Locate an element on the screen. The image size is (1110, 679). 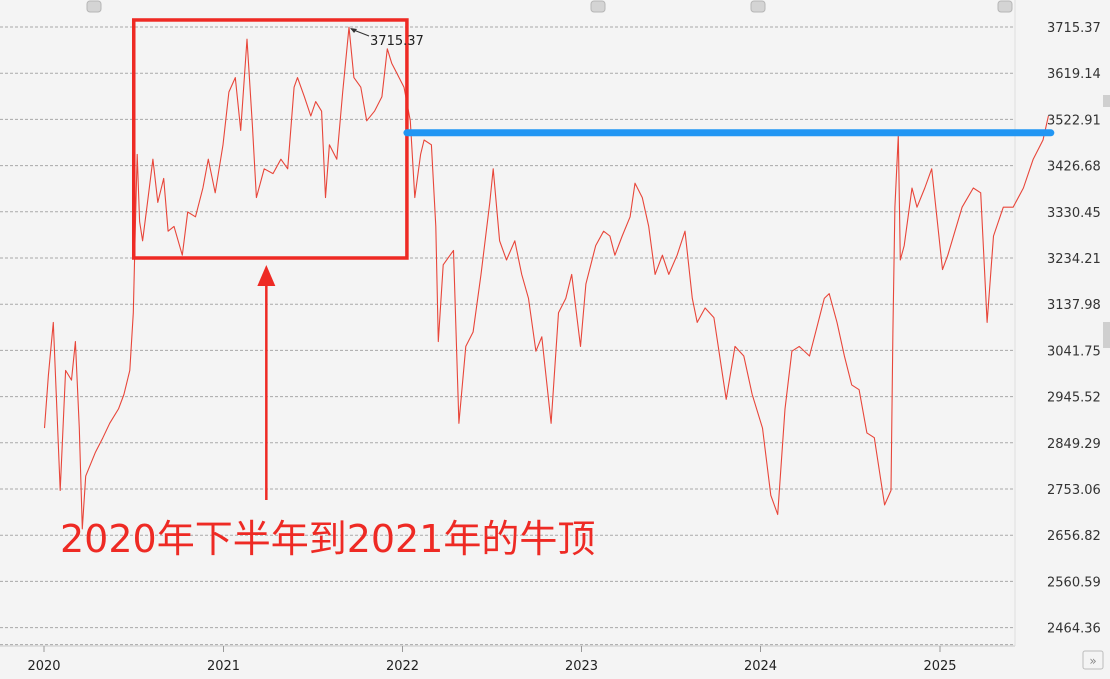
double-chevron-icon: » is located at coordinates (1092, 661).